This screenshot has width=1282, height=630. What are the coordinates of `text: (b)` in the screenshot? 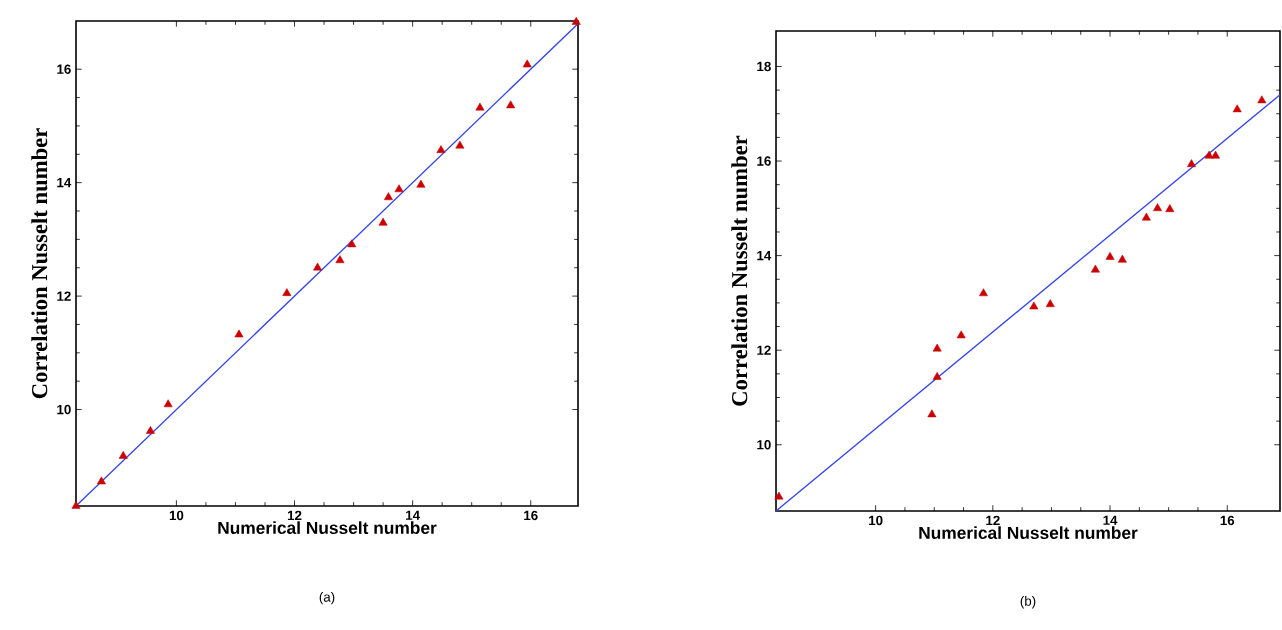 It's located at (1028, 602).